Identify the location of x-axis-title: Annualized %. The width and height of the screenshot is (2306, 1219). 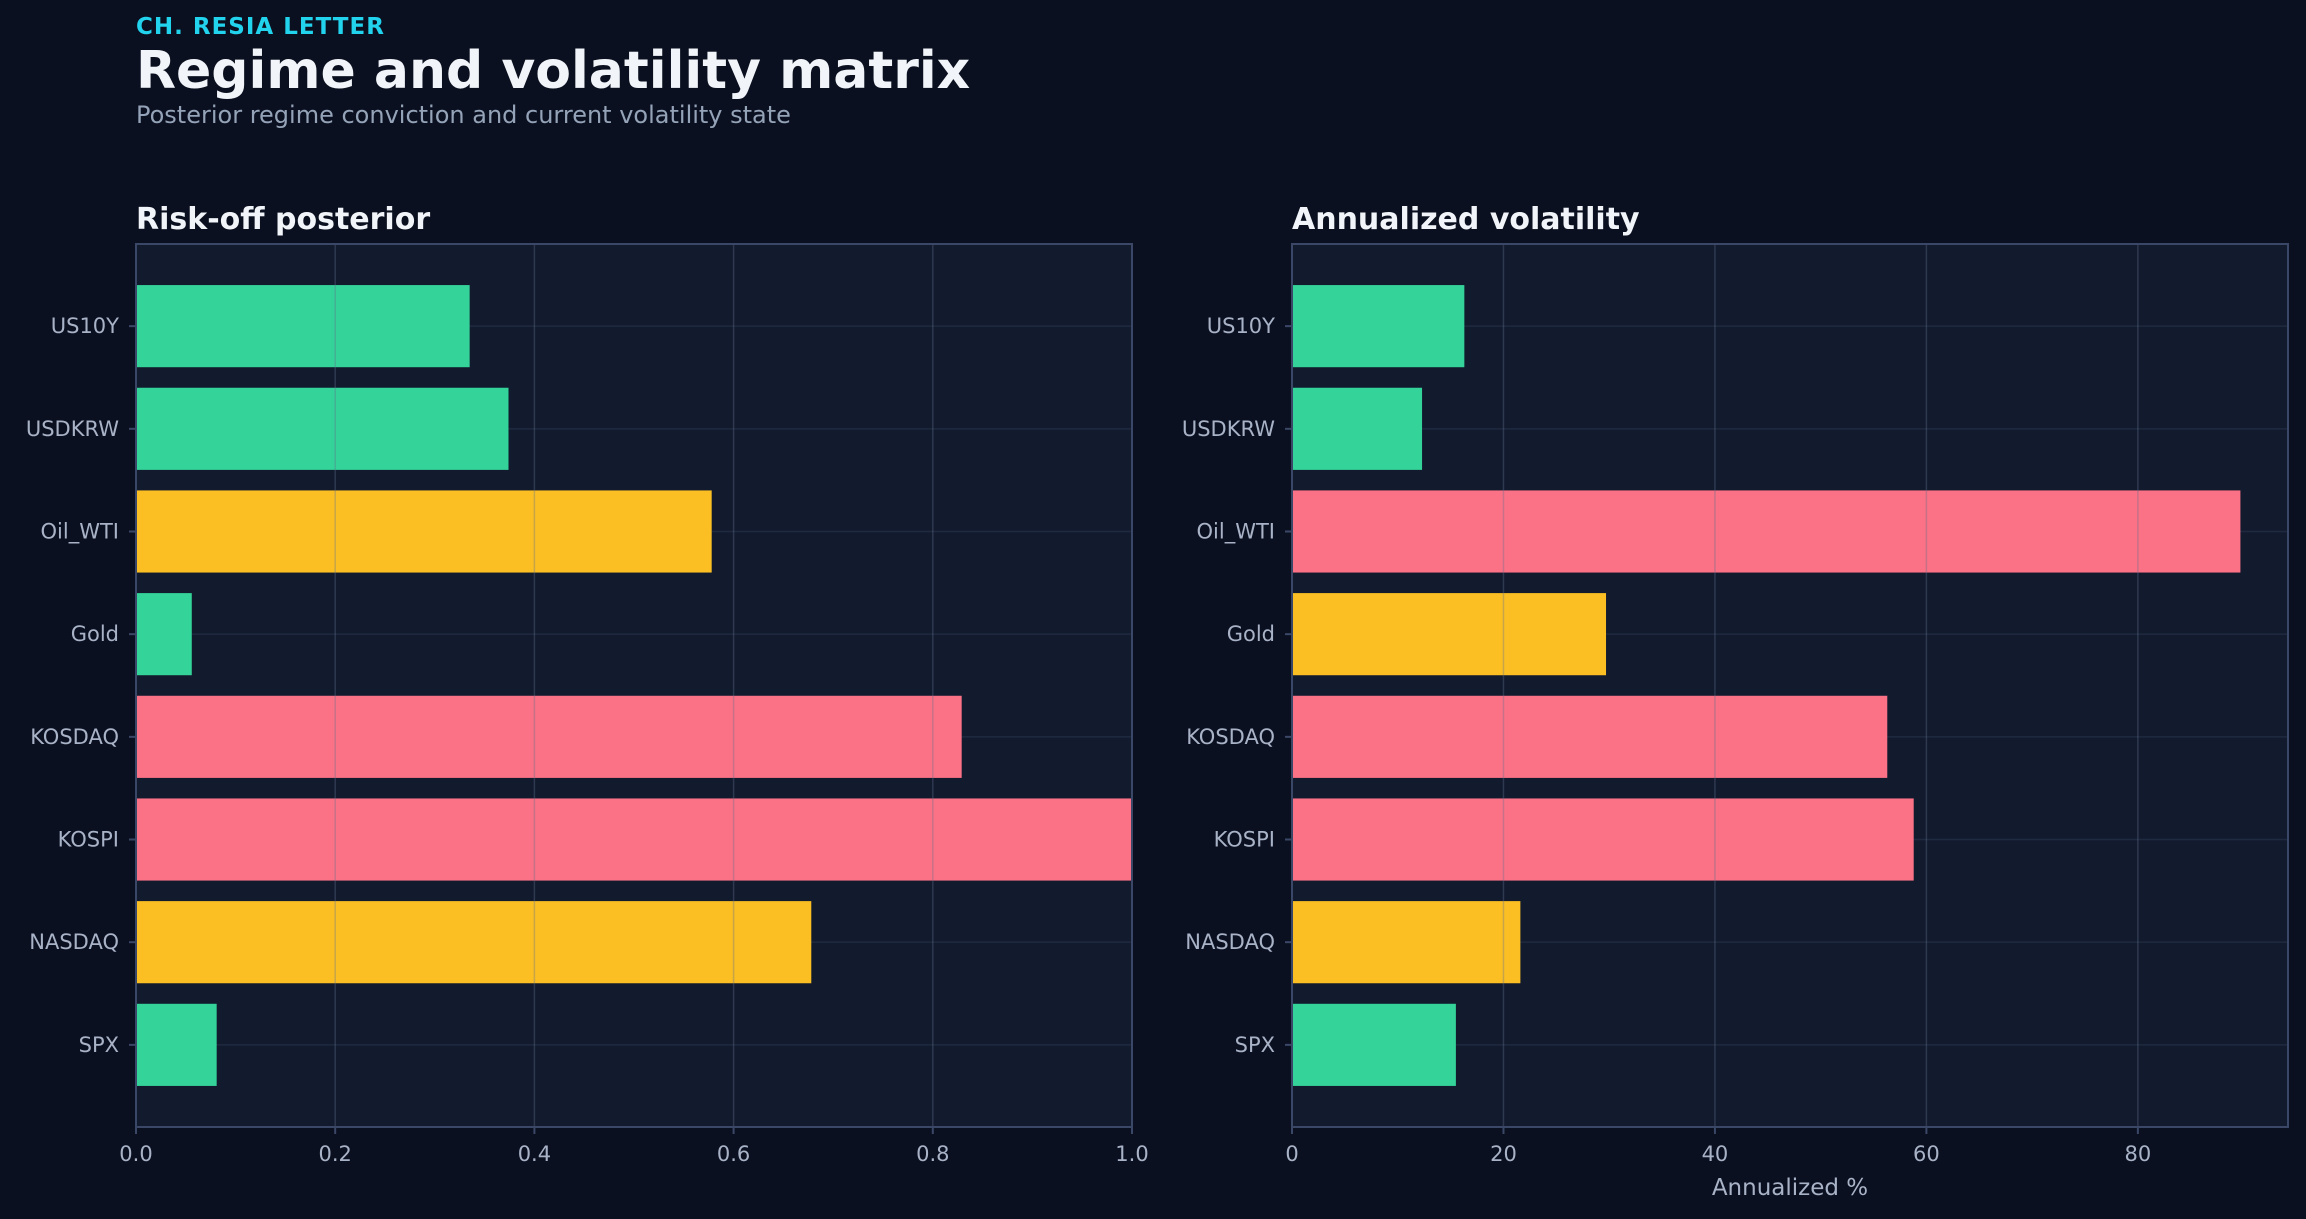
(1790, 1188).